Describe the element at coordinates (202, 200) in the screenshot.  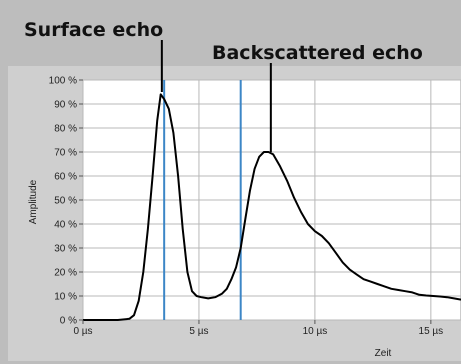
I see `marker-lines` at that location.